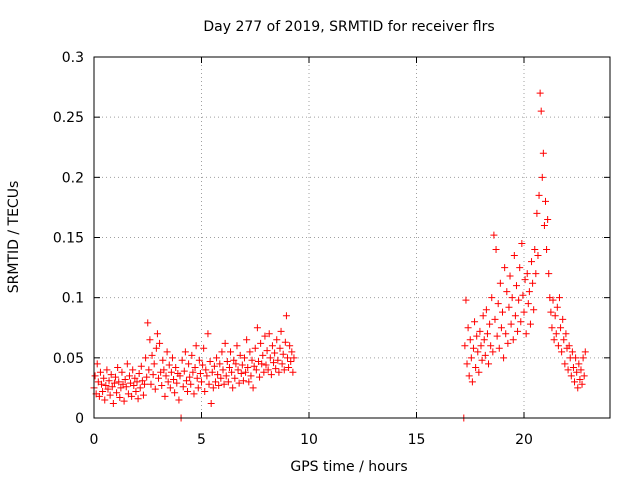  Describe the element at coordinates (524, 440) in the screenshot. I see `x-tick-label: 20` at that location.